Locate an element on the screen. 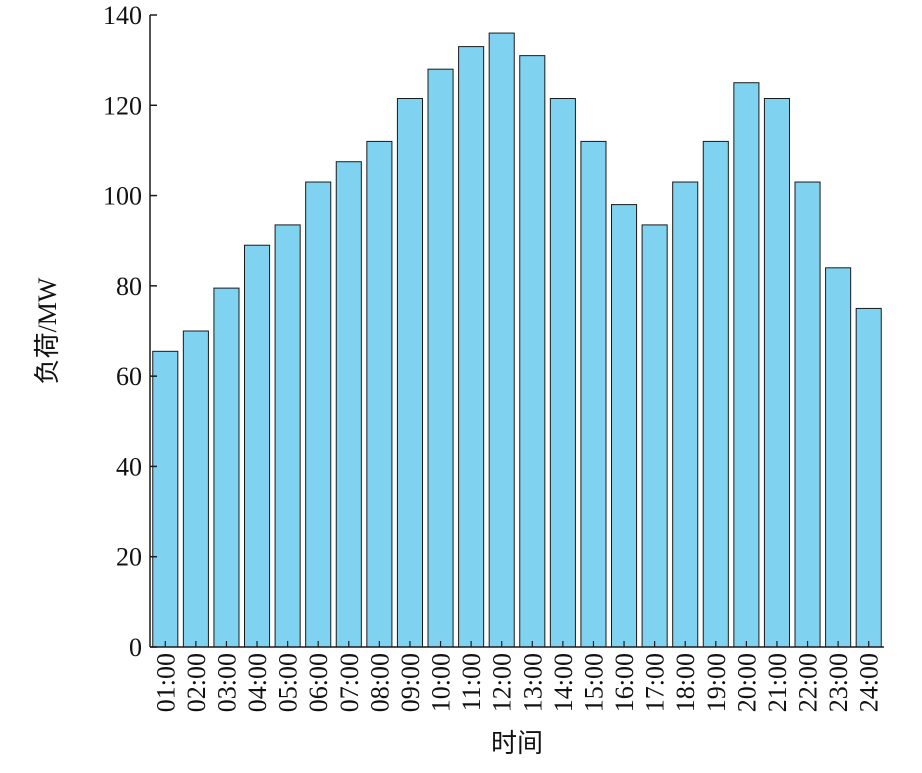  x-tick-label: 01:00 is located at coordinates (165, 682).